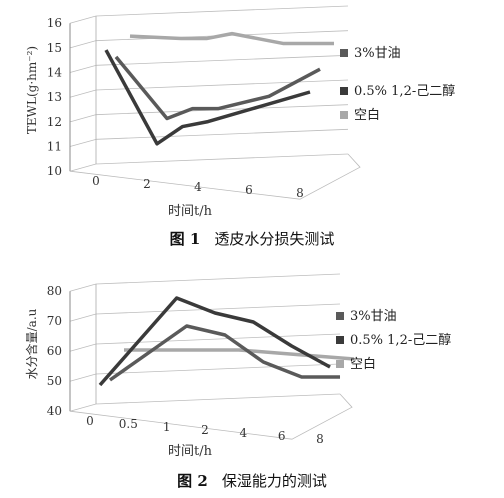 The height and width of the screenshot is (498, 504). I want to click on y-tick-label: 16, so click(54, 23).